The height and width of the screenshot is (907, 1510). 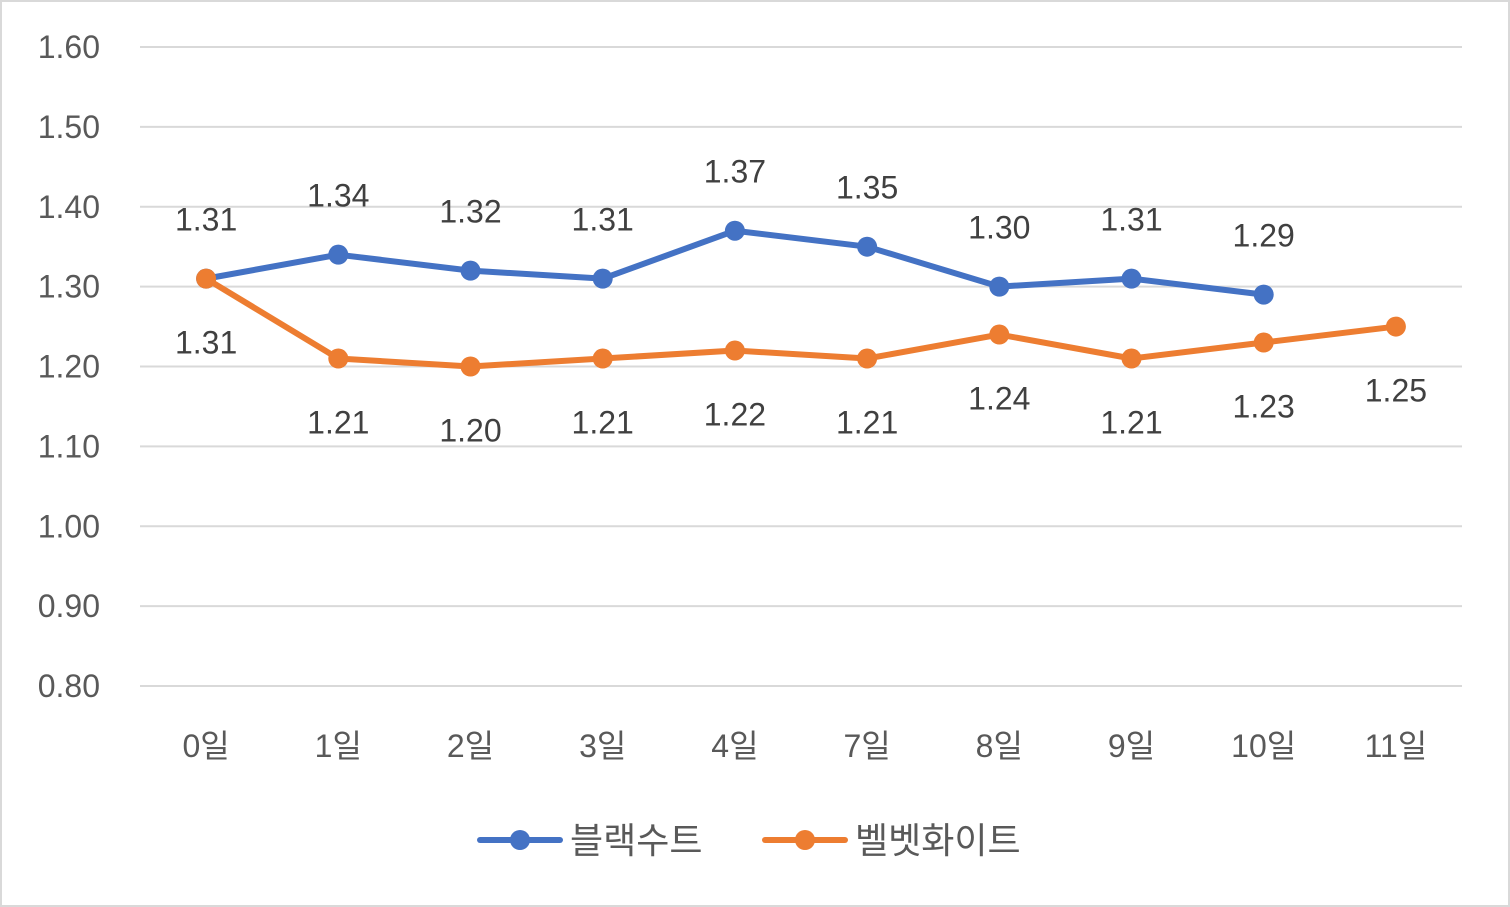 I want to click on y-axis-ticks: 0.80 0.90 1.00 1.10 1.20 1.30 1.40 1.50 1.60, so click(x=69, y=366).